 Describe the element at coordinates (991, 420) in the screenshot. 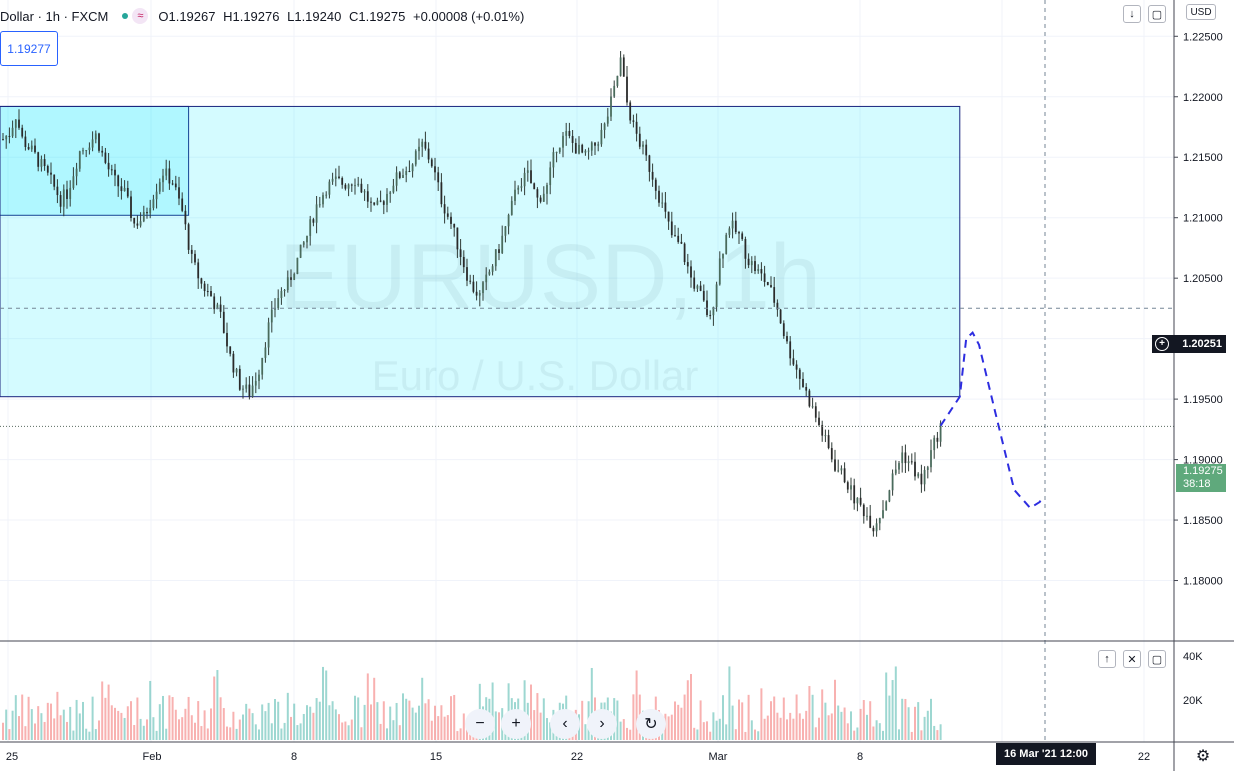

I see `projection-path` at that location.